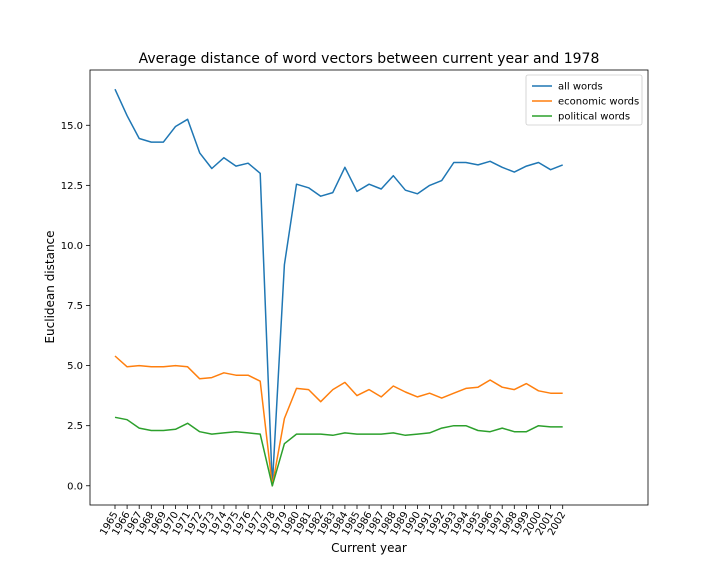 Image resolution: width=720 pixels, height=576 pixels. Describe the element at coordinates (75, 426) in the screenshot. I see `y-tick-label: 2.5` at that location.